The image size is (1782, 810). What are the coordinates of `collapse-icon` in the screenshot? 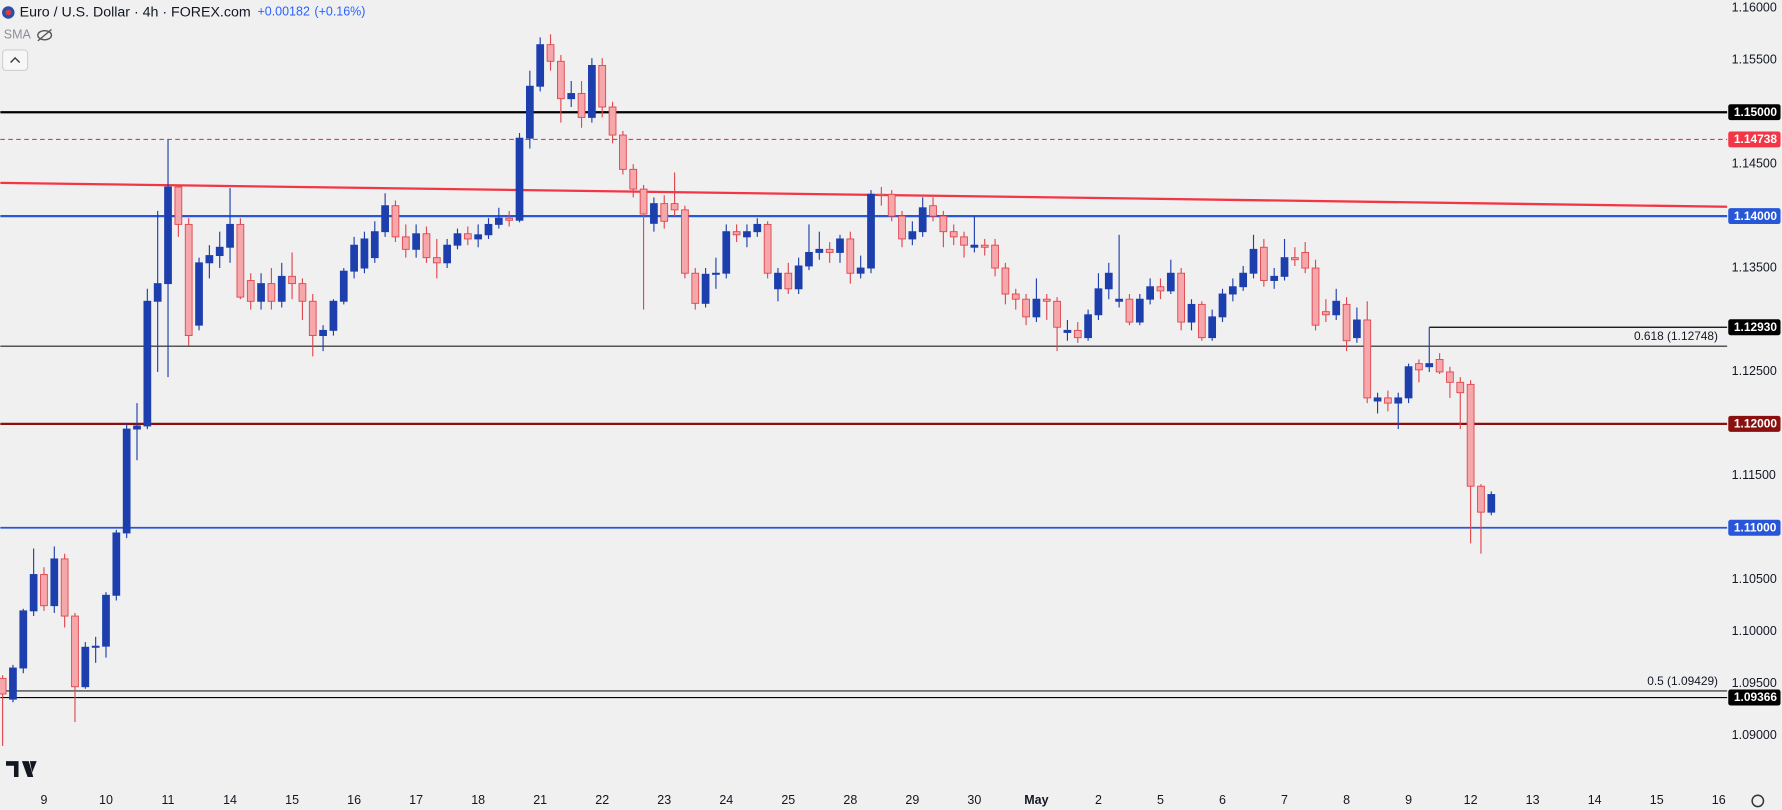 It's located at (15, 59).